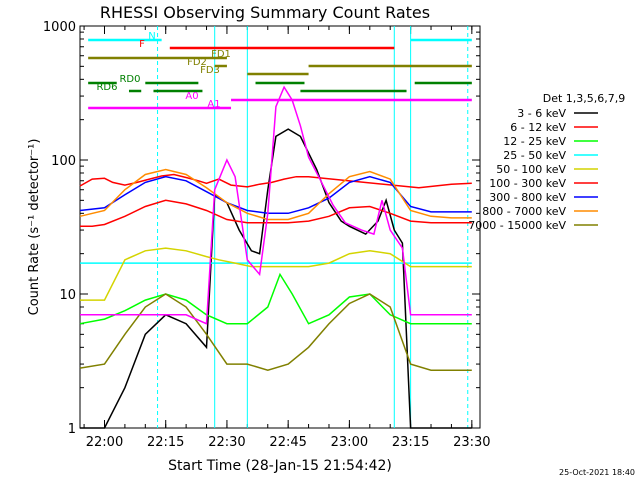  I want to click on legend-label: 12 - 25 keV, so click(534, 141).